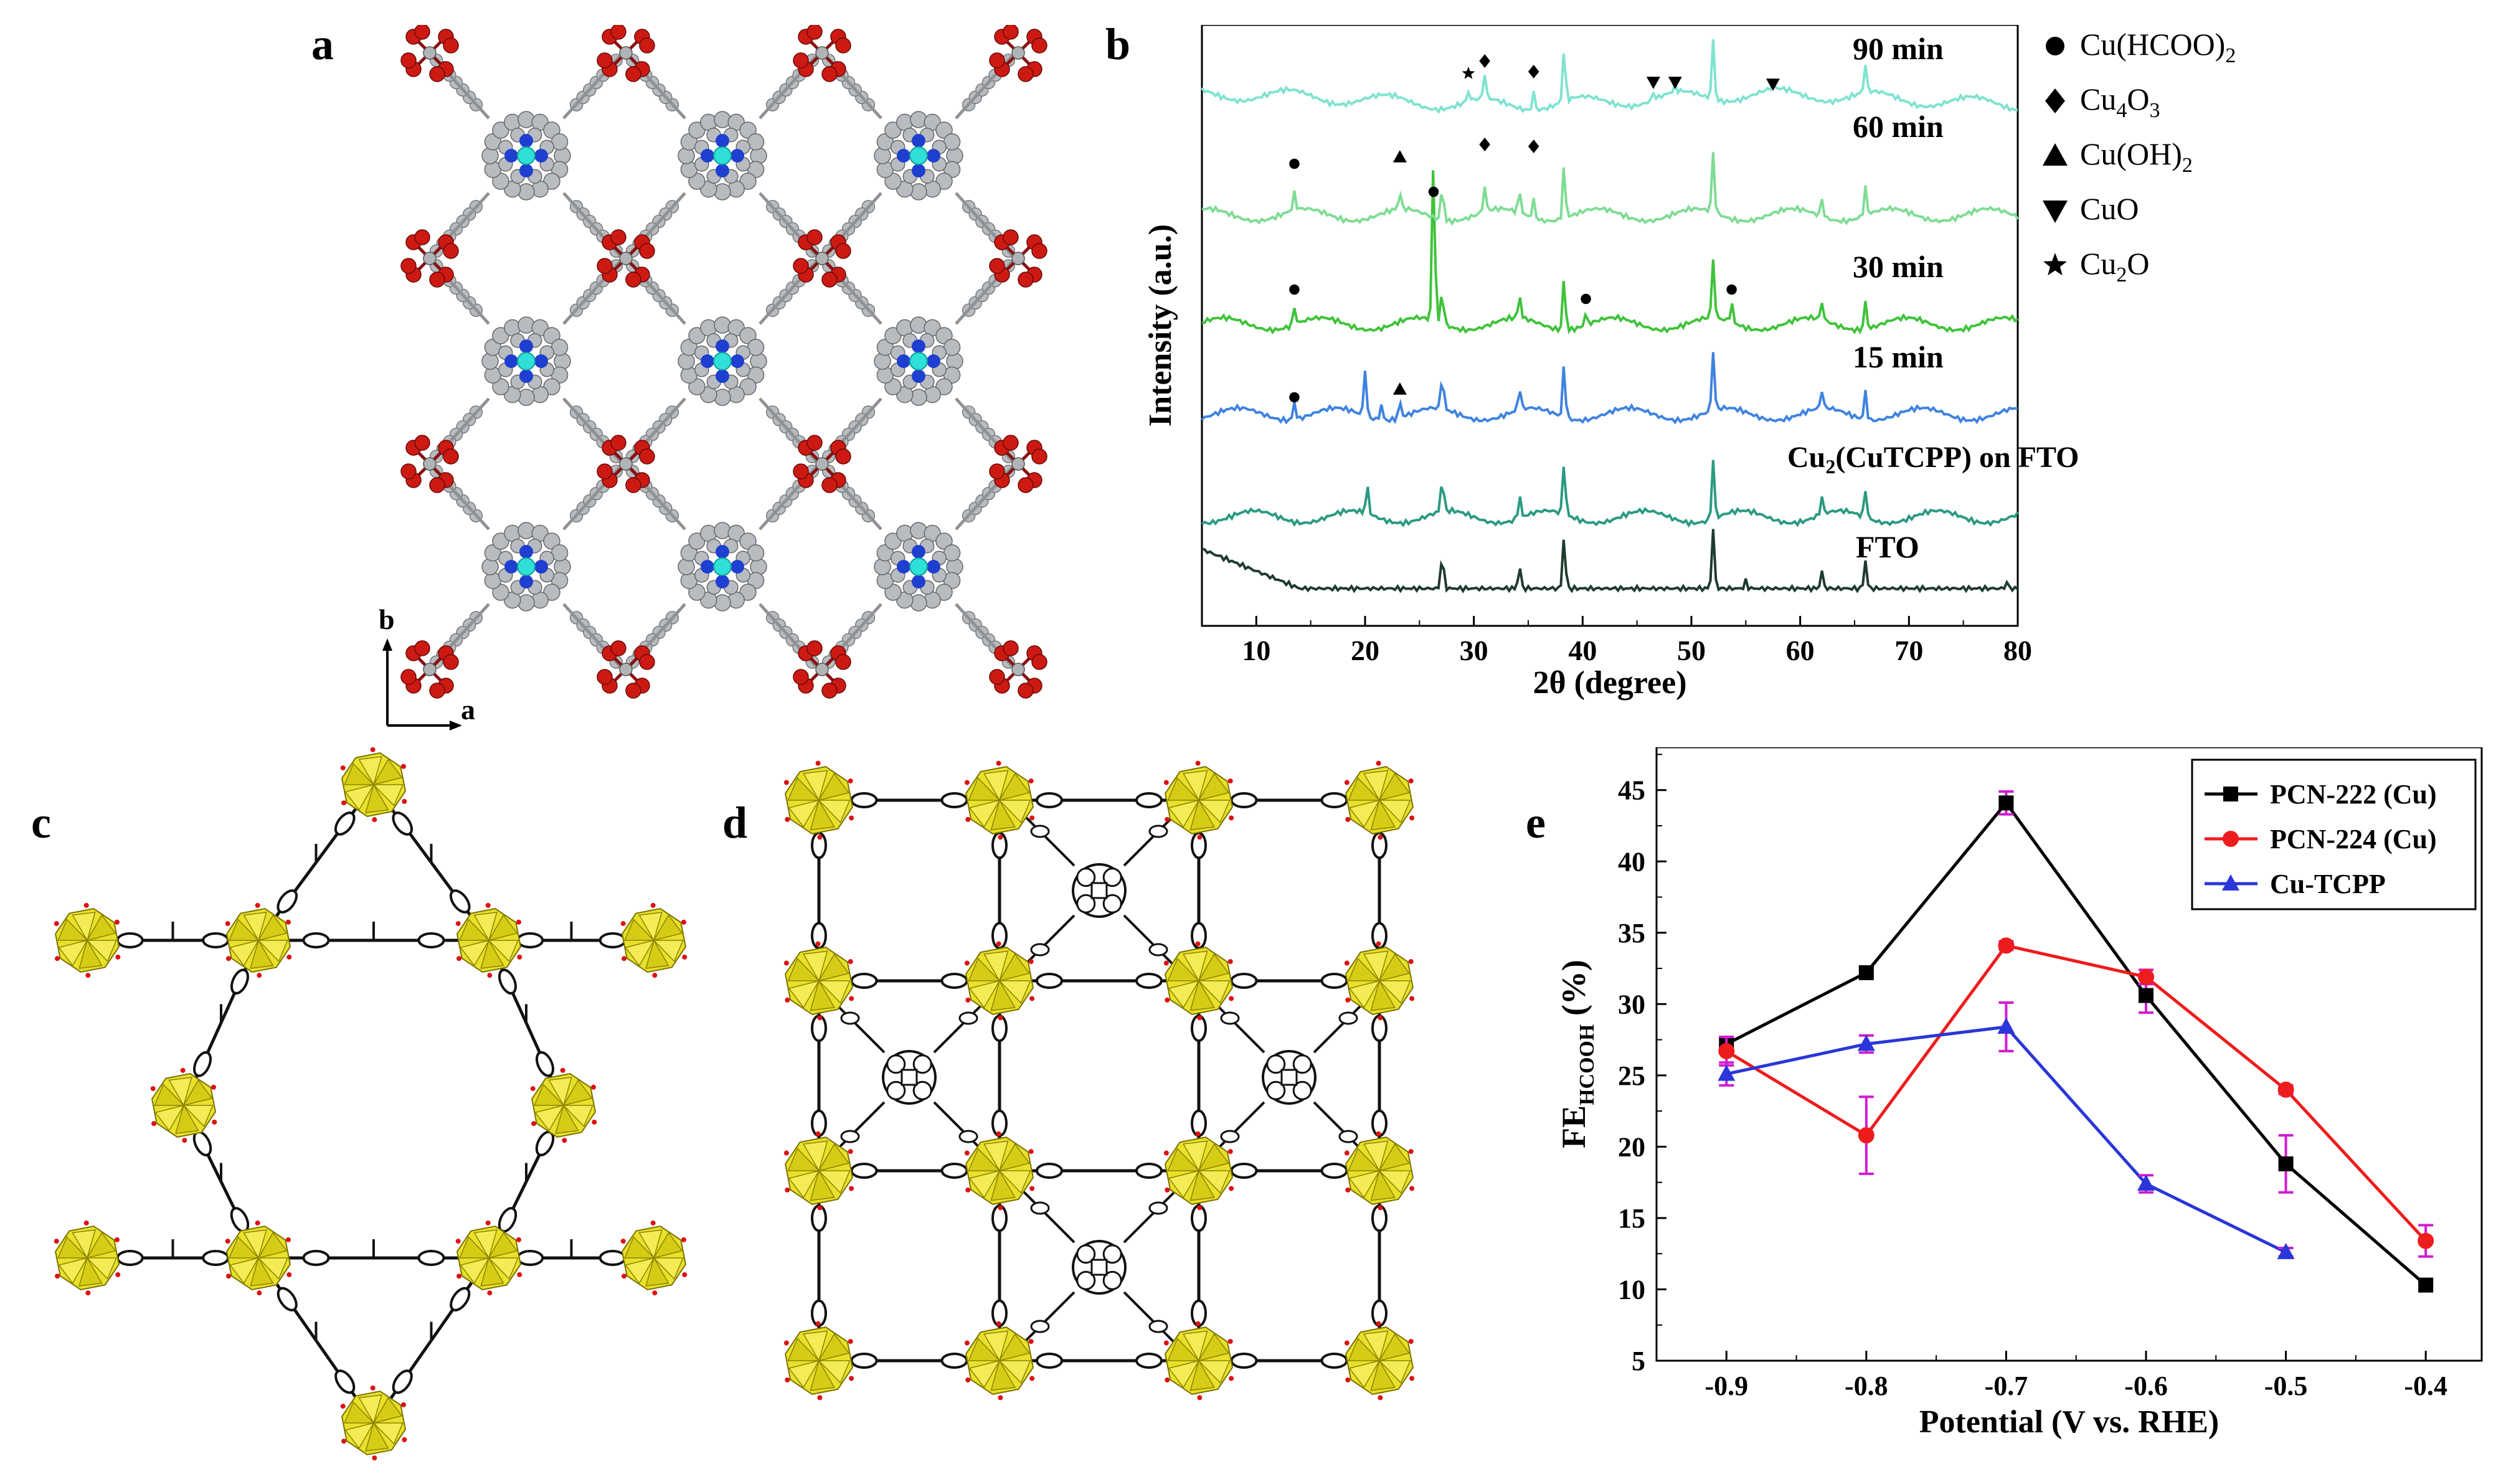 The width and height of the screenshot is (2496, 1484). What do you see at coordinates (1485, 144) in the screenshot?
I see `marker-diamond` at bounding box center [1485, 144].